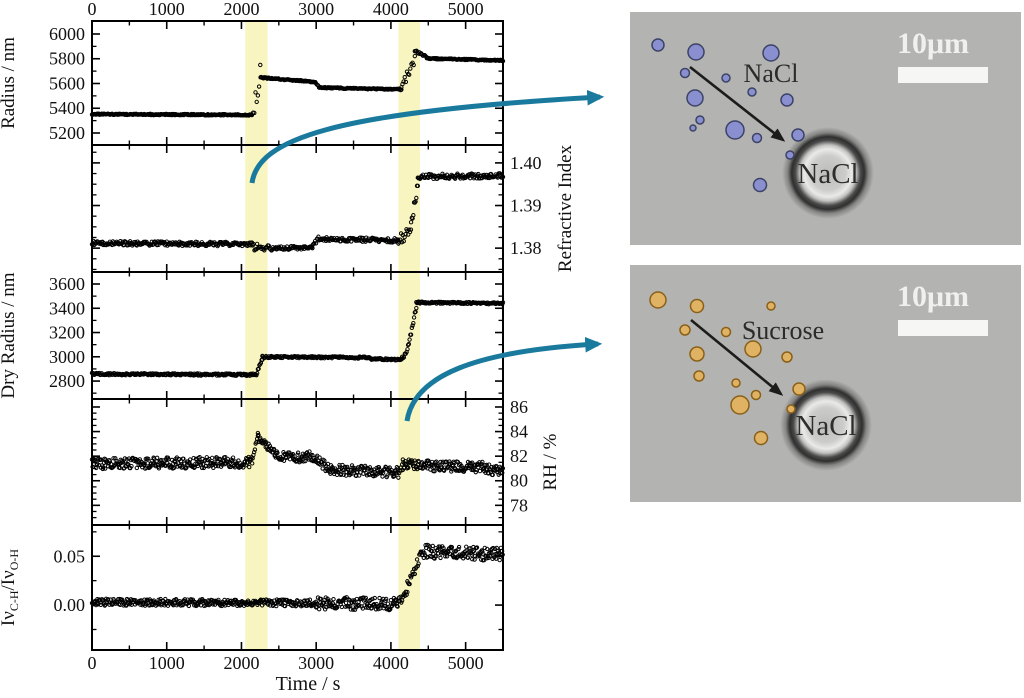  Describe the element at coordinates (519, 456) in the screenshot. I see `y-tick-label: 82` at that location.